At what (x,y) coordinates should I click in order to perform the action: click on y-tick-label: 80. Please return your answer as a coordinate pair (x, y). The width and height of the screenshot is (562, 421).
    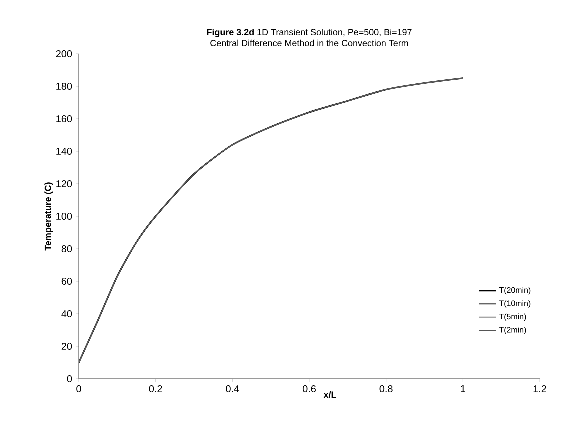
    Looking at the image, I should click on (67, 249).